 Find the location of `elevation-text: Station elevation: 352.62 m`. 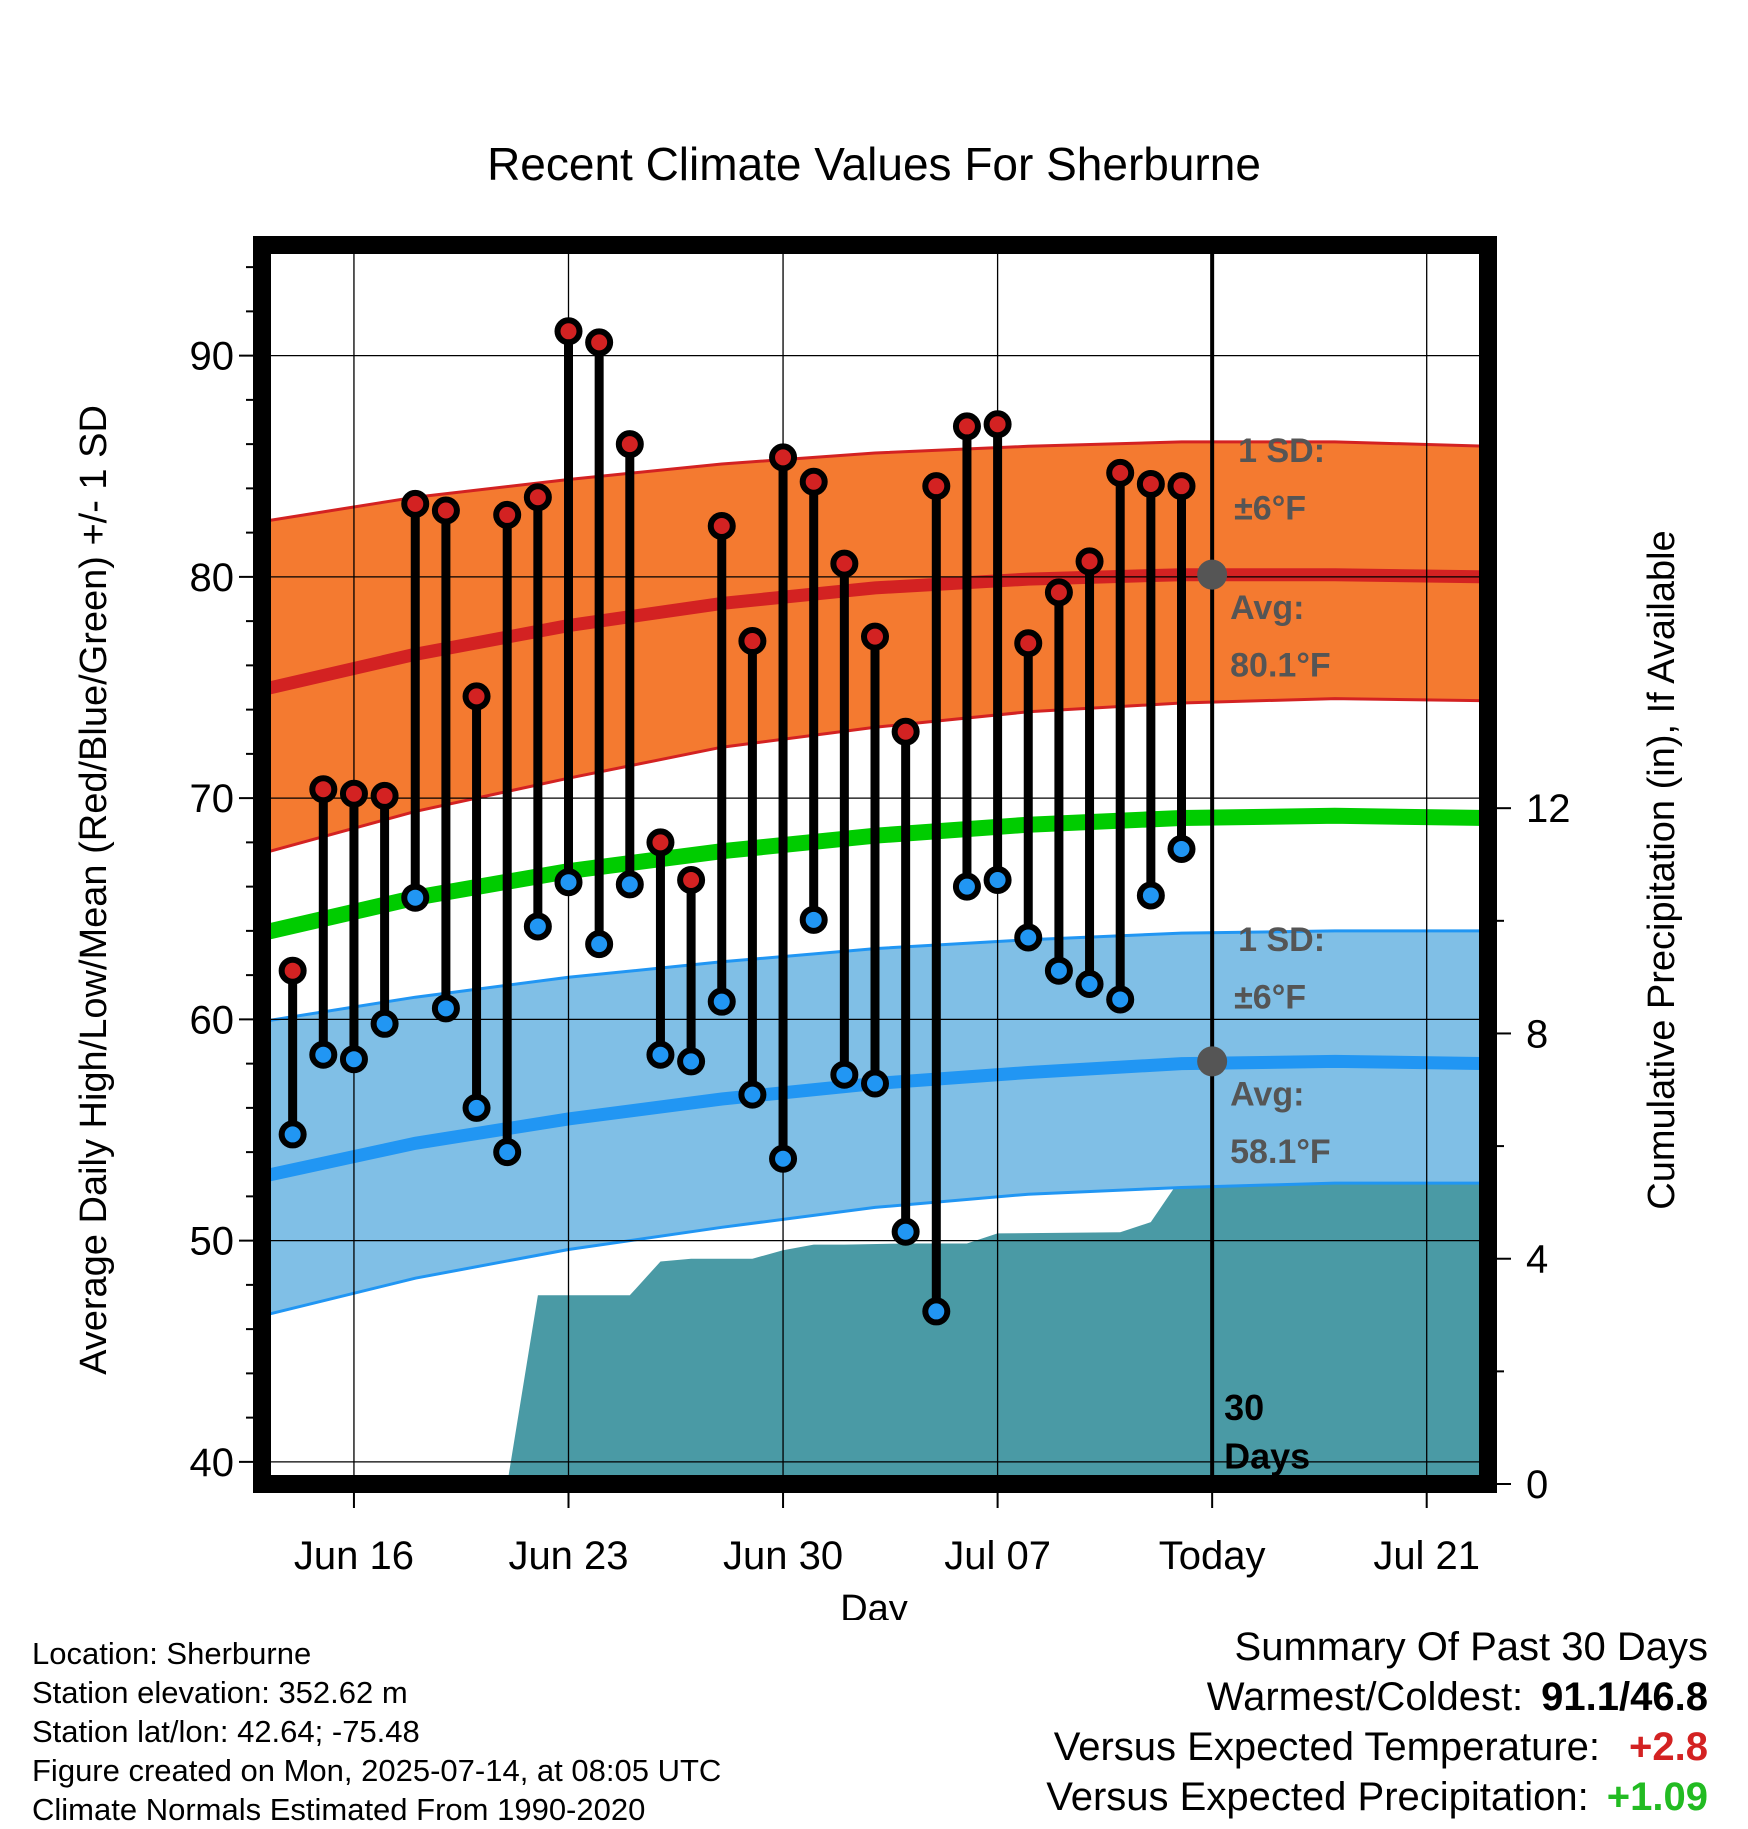

elevation-text: Station elevation: 352.62 m is located at coordinates (220, 1692).